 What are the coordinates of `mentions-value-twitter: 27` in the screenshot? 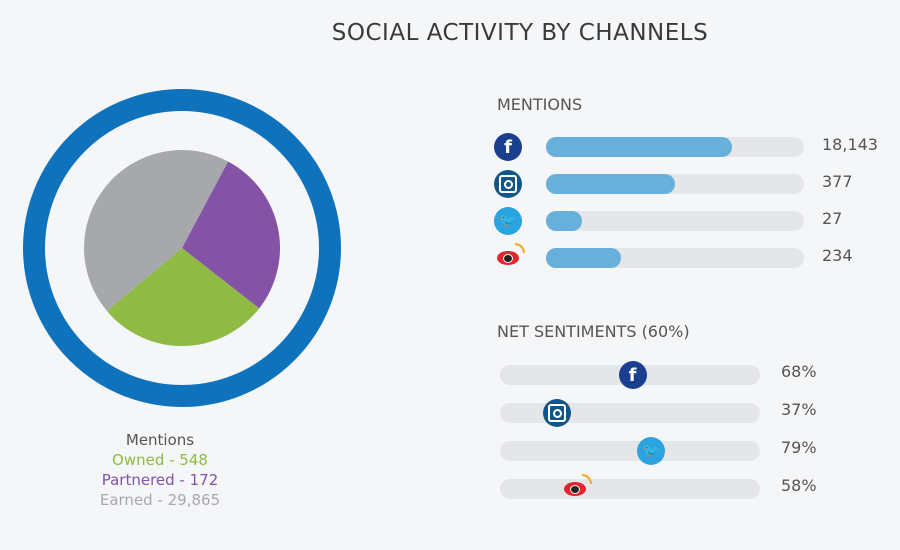 It's located at (832, 218).